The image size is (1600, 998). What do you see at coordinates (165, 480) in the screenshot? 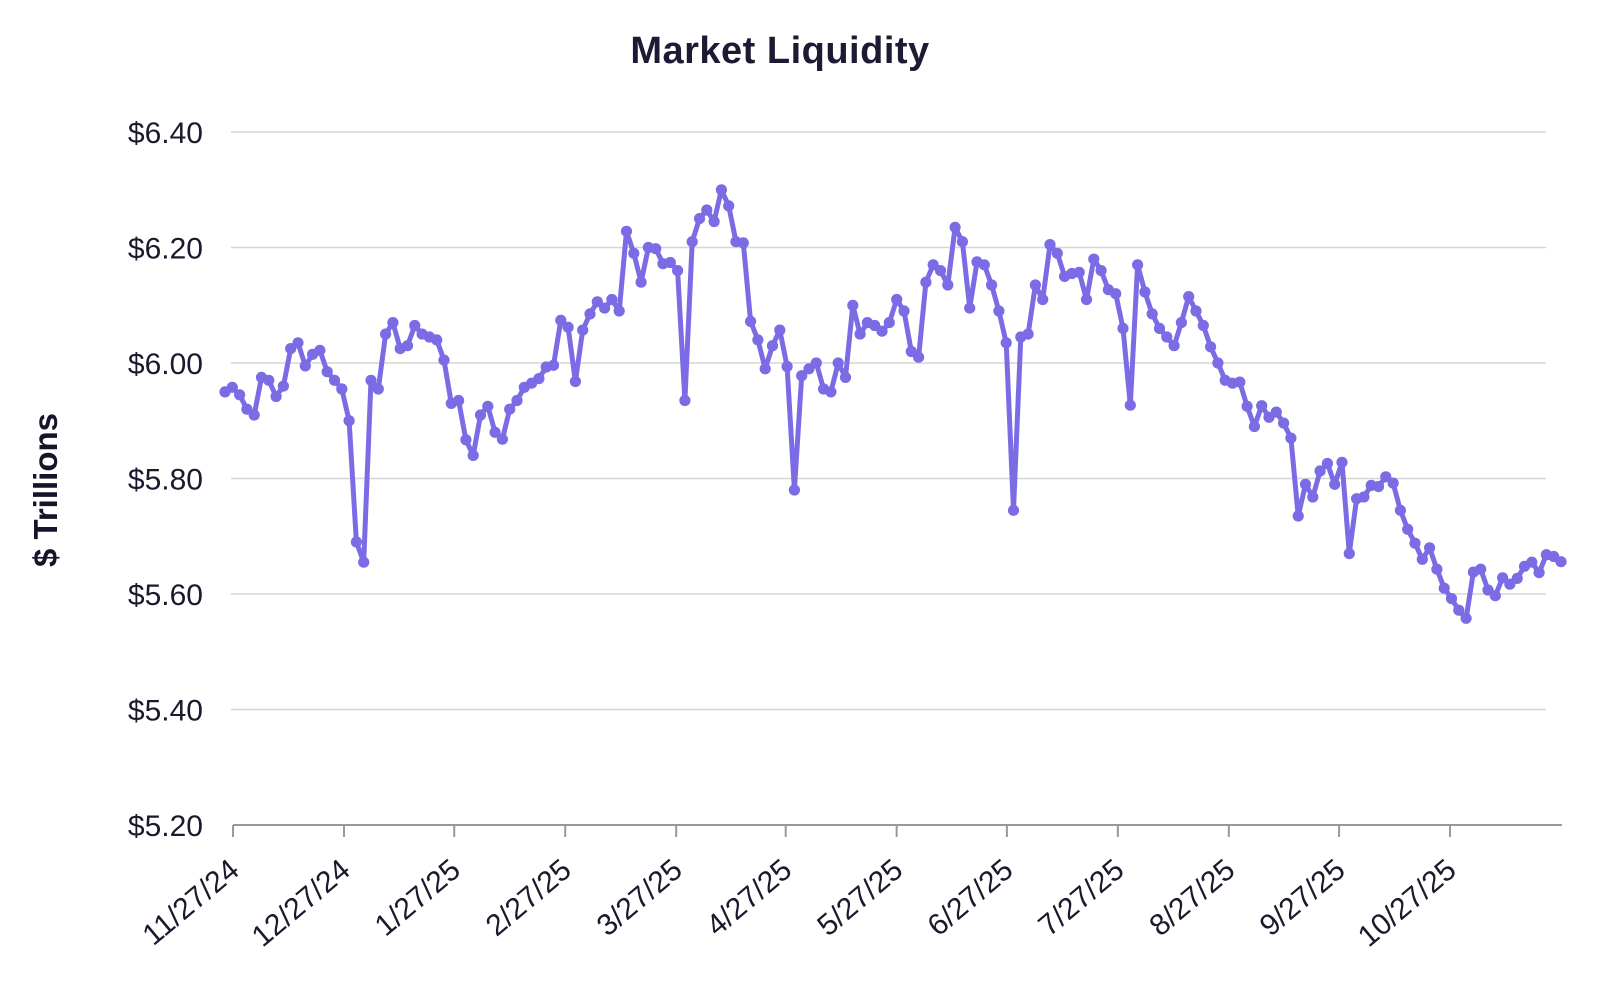
I see `y-tick-label: $5.80` at bounding box center [165, 480].